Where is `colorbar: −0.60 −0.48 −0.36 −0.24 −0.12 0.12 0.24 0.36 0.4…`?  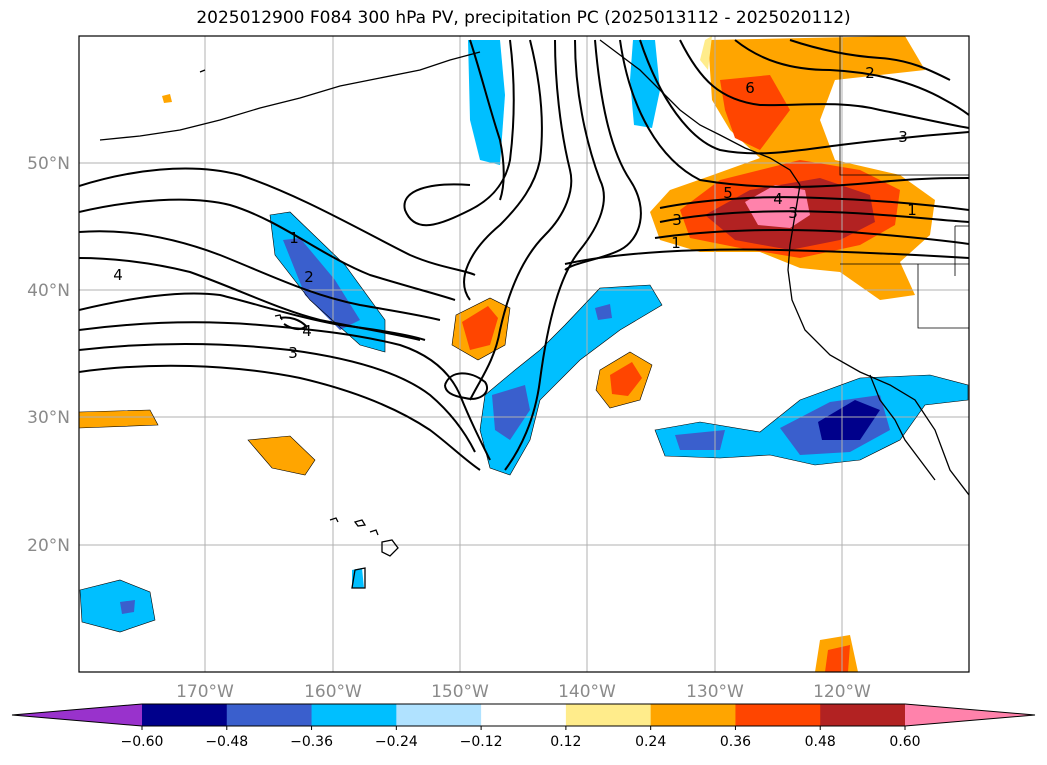
colorbar: −0.60 −0.48 −0.36 −0.24 −0.12 0.12 0.24 0.36 0.4… is located at coordinates (523, 726).